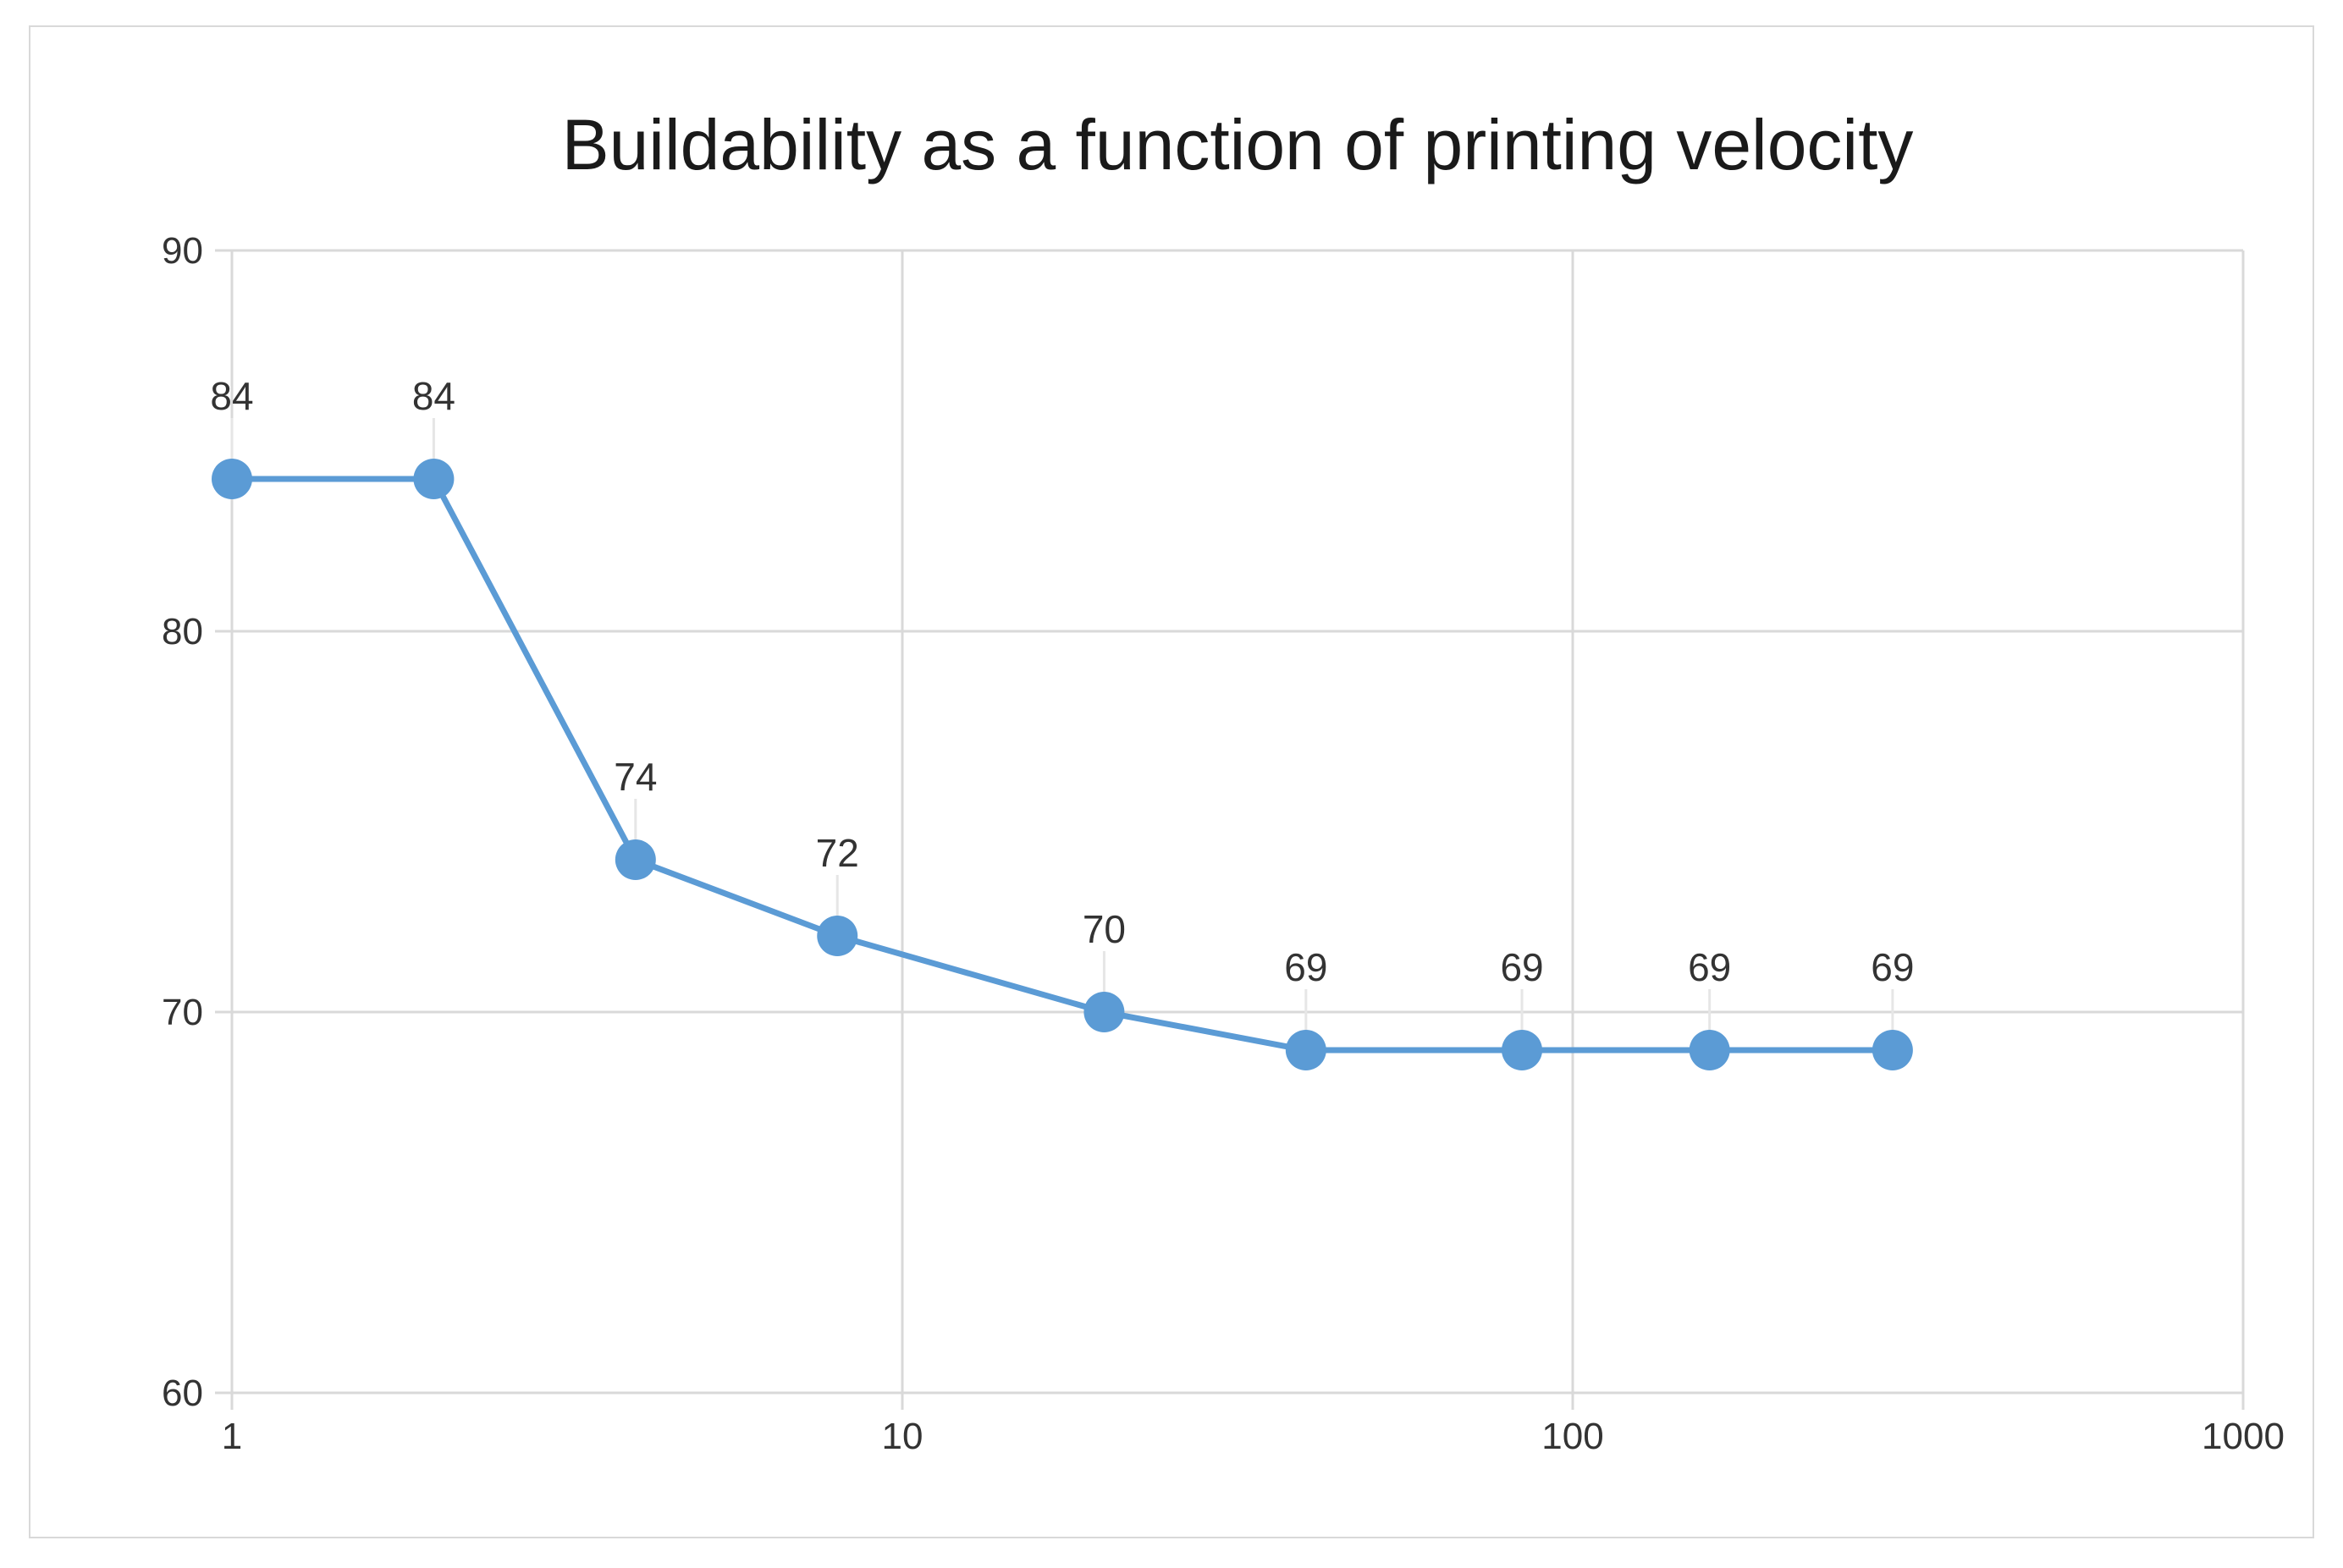 The height and width of the screenshot is (1568, 2343). Describe the element at coordinates (182, 251) in the screenshot. I see `y-tick-label: 90` at that location.